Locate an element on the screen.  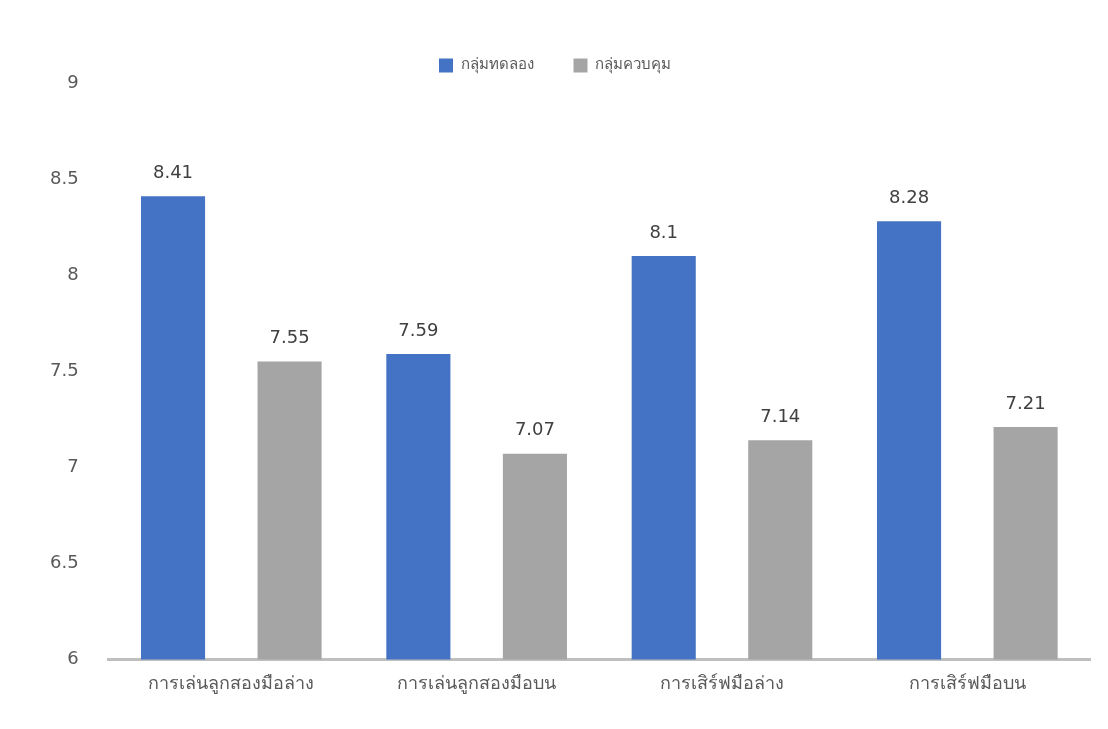
data-label: 8.28 is located at coordinates (909, 197).